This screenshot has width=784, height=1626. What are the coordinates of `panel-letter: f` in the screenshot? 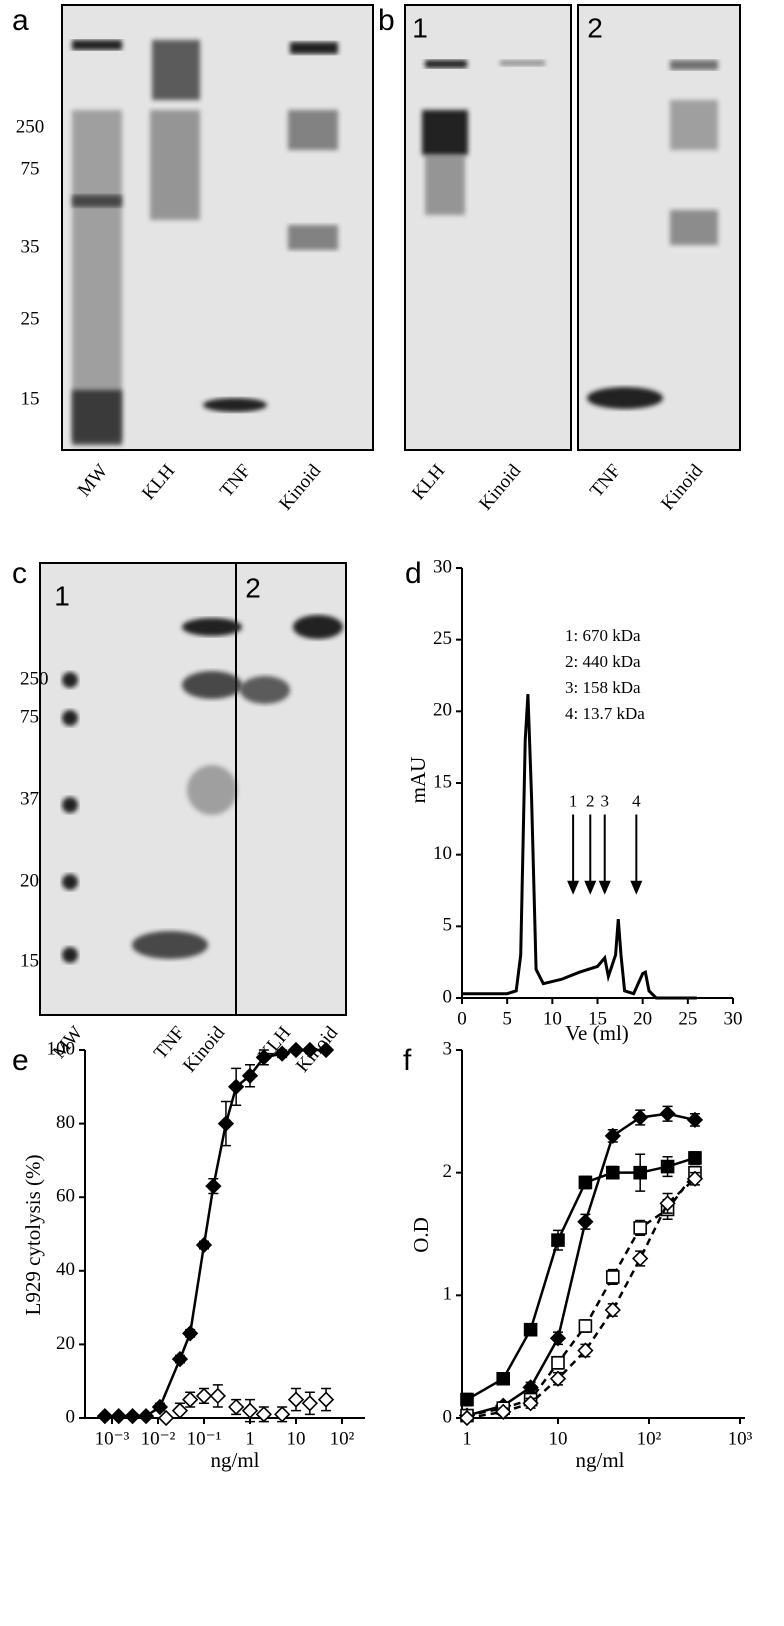 It's located at (407, 1060).